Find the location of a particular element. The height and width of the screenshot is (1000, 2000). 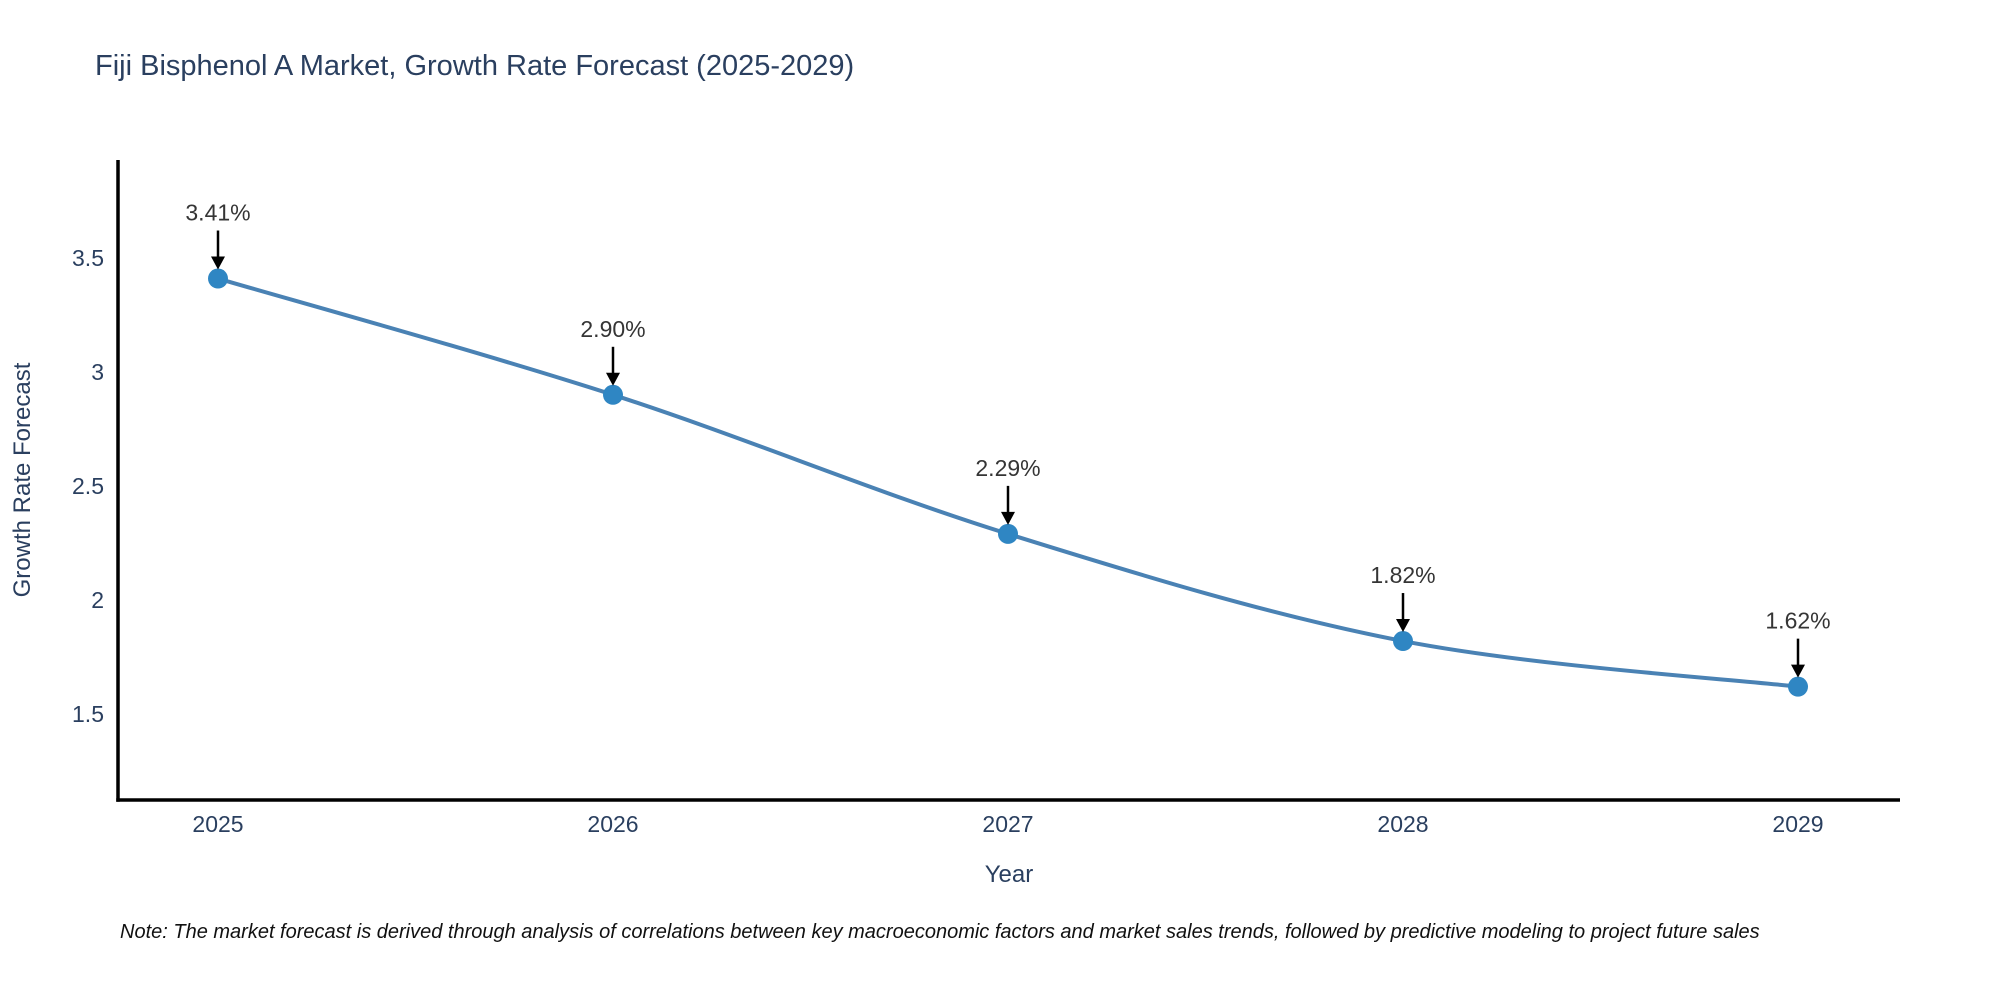

data-point-label: 1.82% is located at coordinates (1402, 575).